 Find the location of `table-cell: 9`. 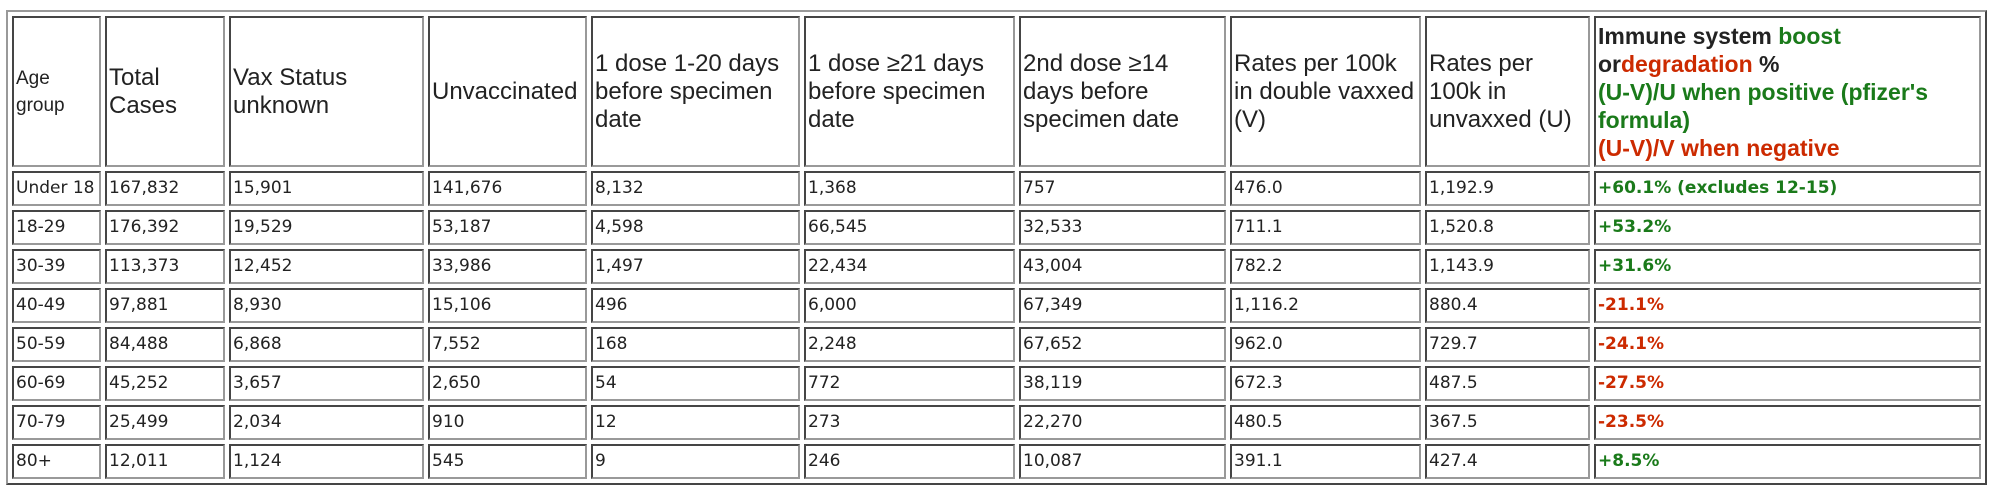

table-cell: 9 is located at coordinates (695, 461).